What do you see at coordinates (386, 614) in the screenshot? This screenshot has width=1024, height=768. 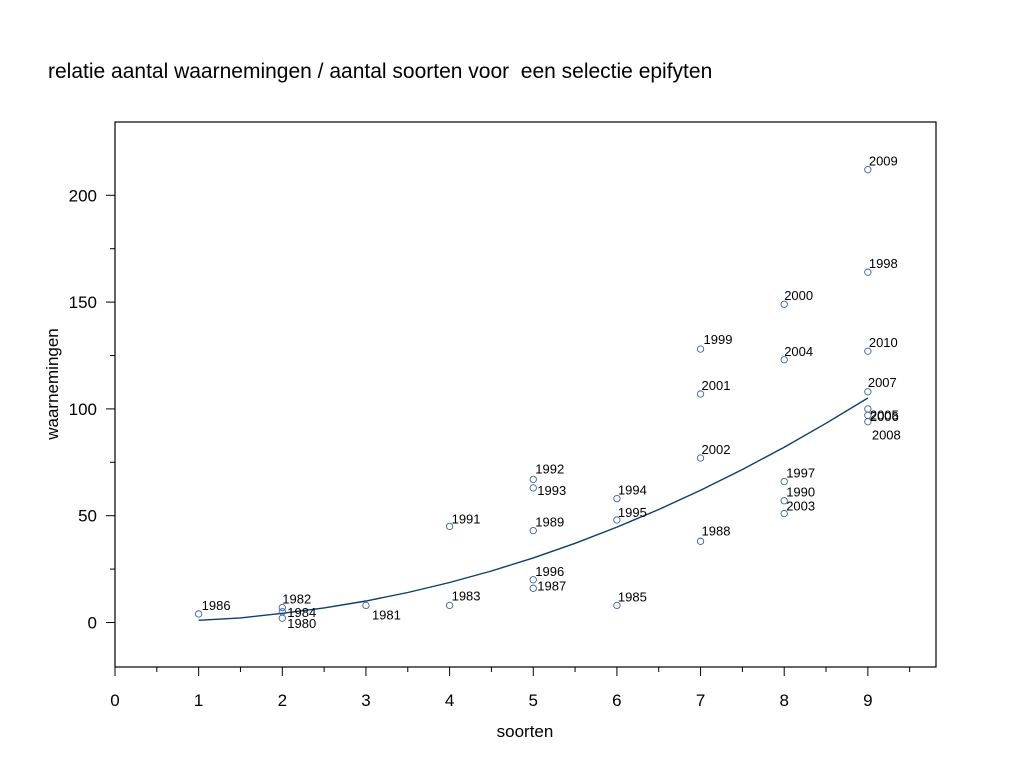 I see `point-label: 1981` at bounding box center [386, 614].